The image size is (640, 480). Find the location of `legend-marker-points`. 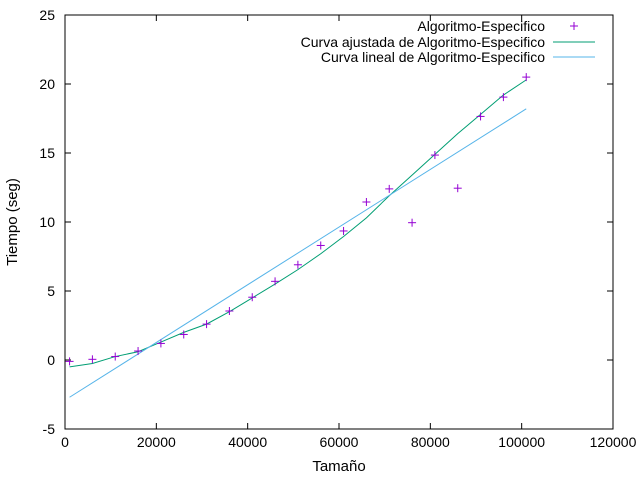

legend-marker-points is located at coordinates (574, 26).